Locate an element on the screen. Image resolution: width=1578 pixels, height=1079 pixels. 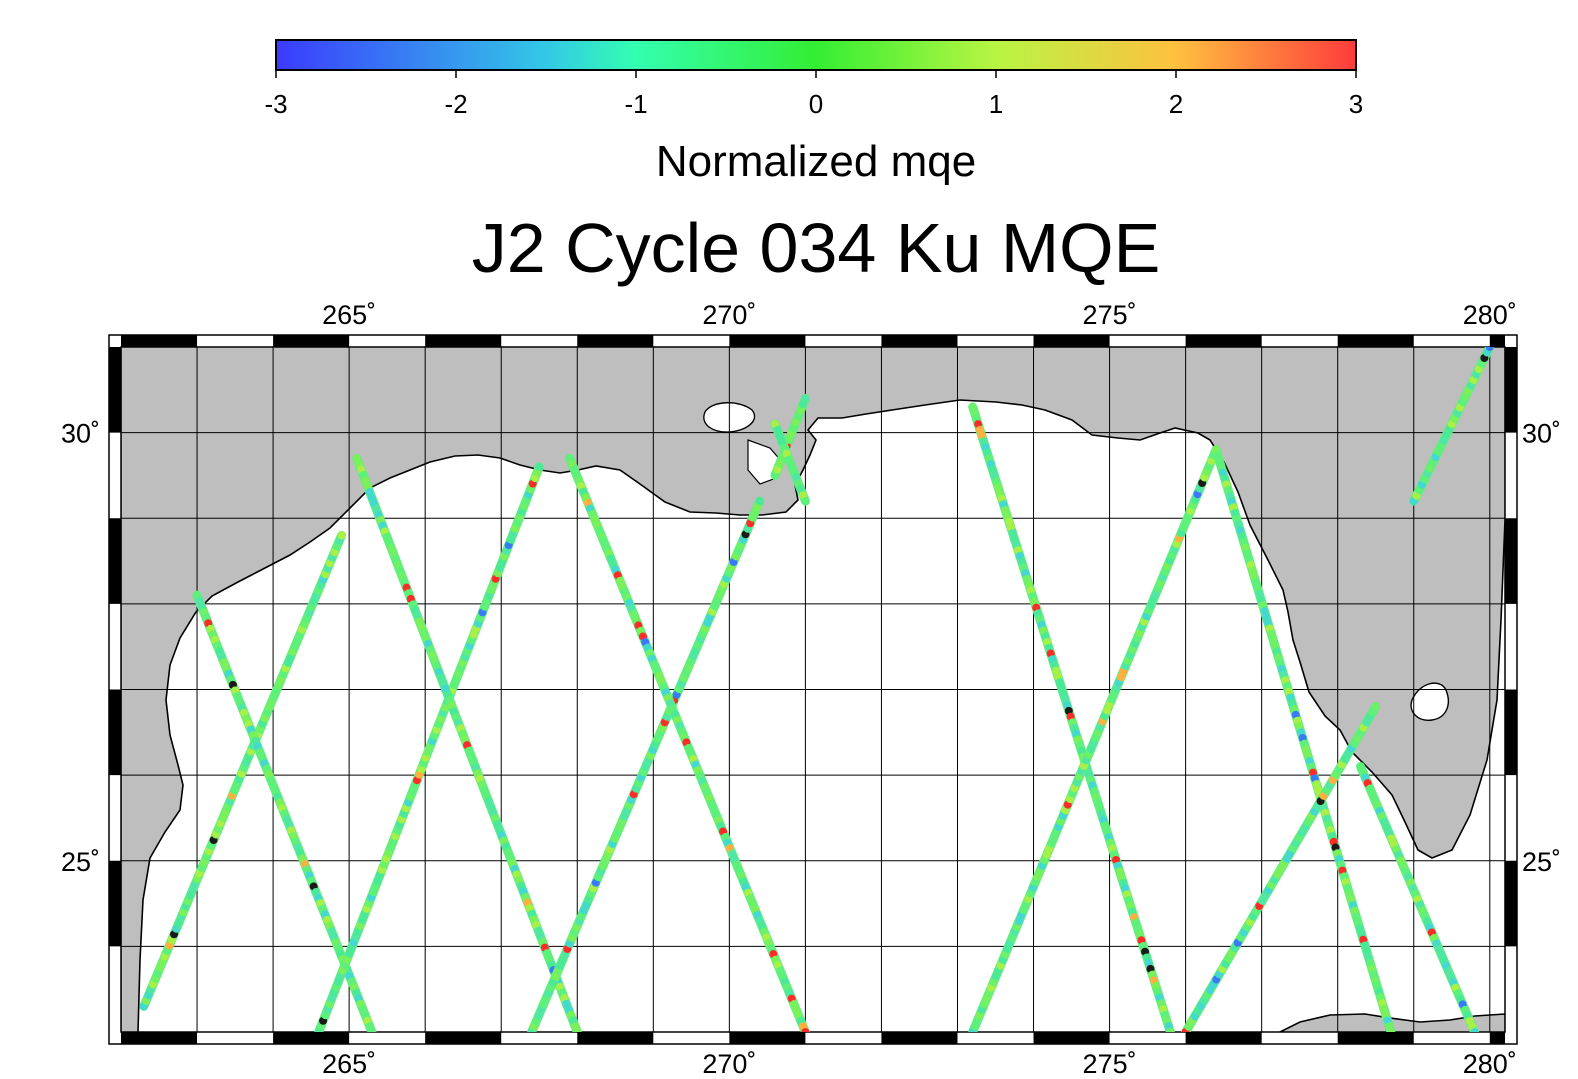
lon-label-top: 265˚ is located at coordinates (349, 315).